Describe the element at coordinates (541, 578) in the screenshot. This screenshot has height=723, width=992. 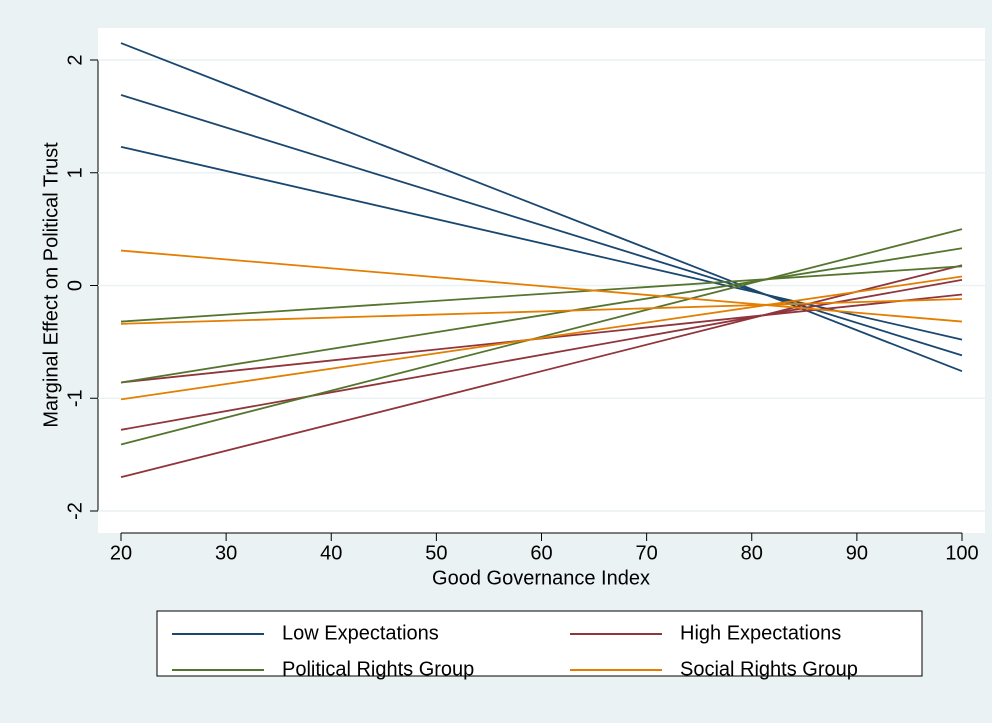
I see `x-axis-title: Good Governance Index` at that location.